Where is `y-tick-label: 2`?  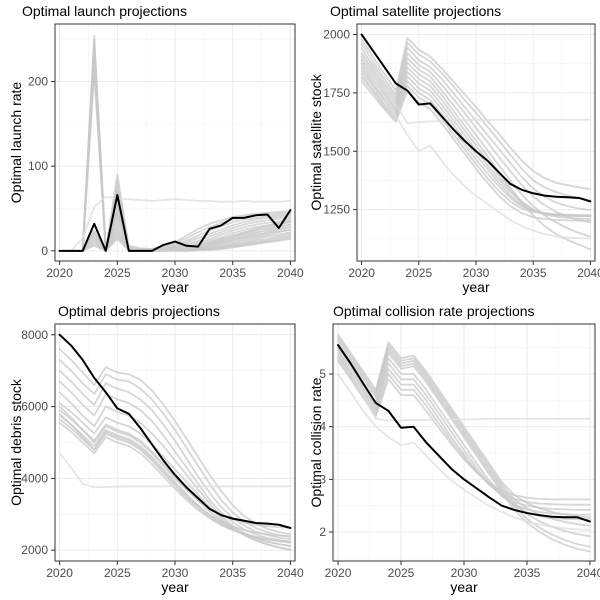 y-tick-label: 2 is located at coordinates (322, 532).